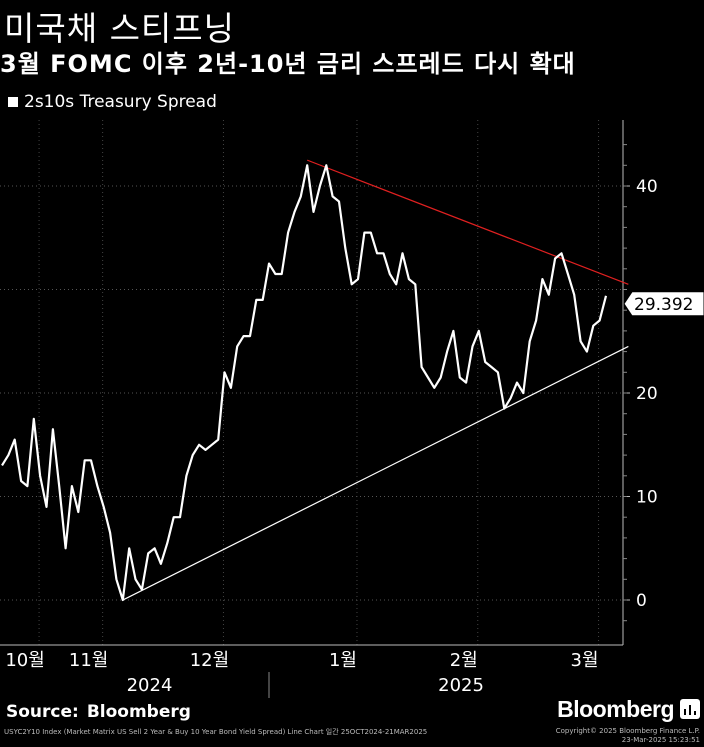 The image size is (704, 747). I want to click on source-label: Source:, so click(42, 712).